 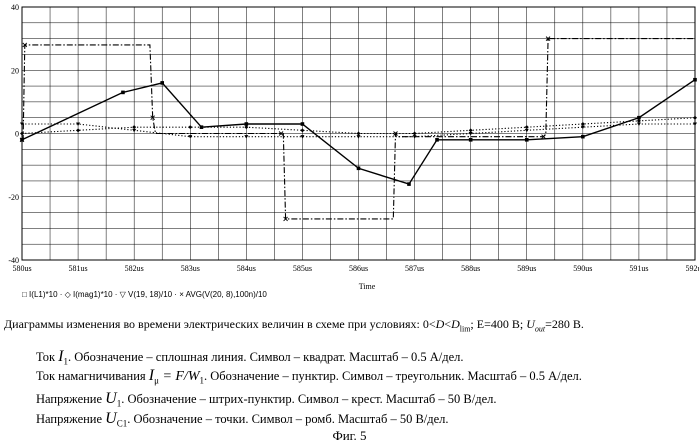 I want to click on x-tick-label: 581us, so click(x=78, y=268).